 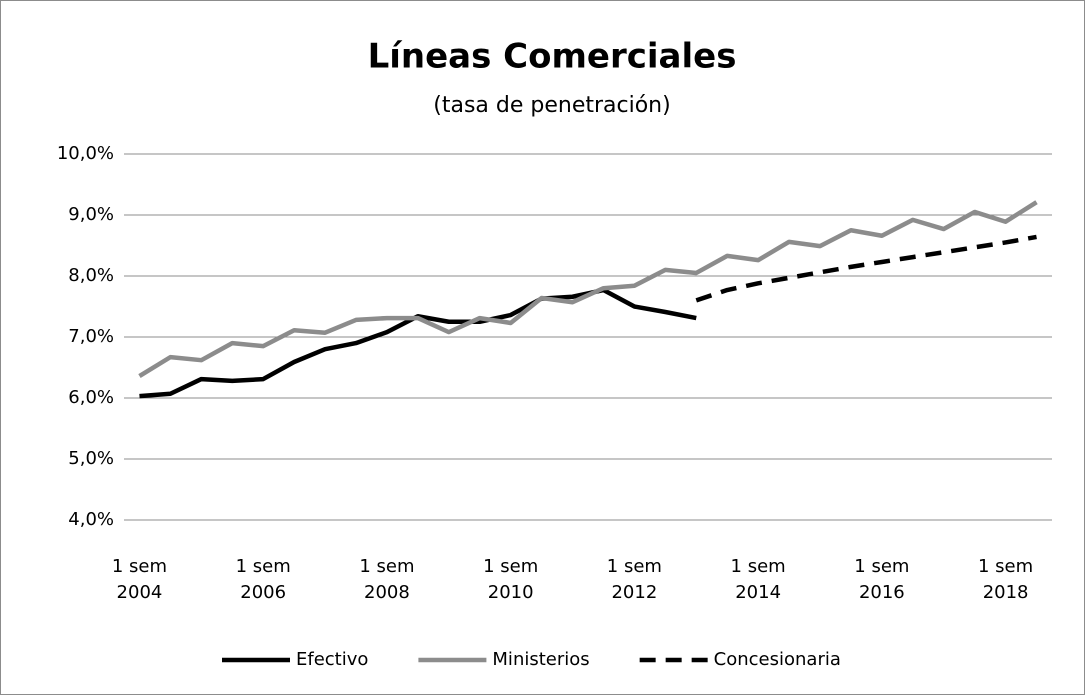 I want to click on x-tick-label: 1 sem 2012, so click(x=634, y=579).